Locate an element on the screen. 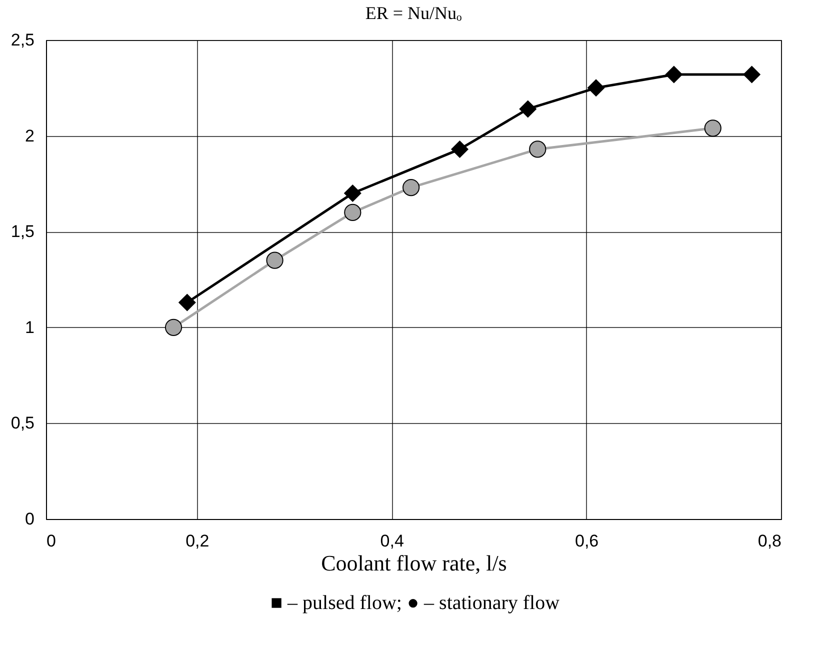  y-tick-label: 2 is located at coordinates (29, 136).